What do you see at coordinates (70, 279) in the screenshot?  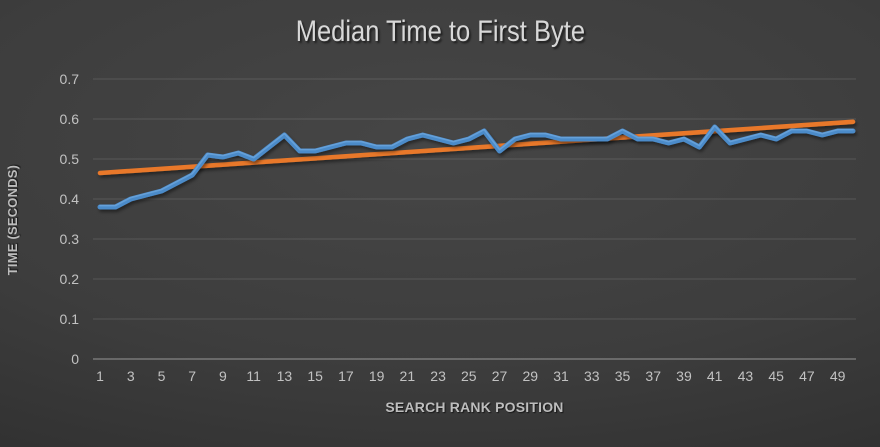 I see `y-tick-label: 0.2` at bounding box center [70, 279].